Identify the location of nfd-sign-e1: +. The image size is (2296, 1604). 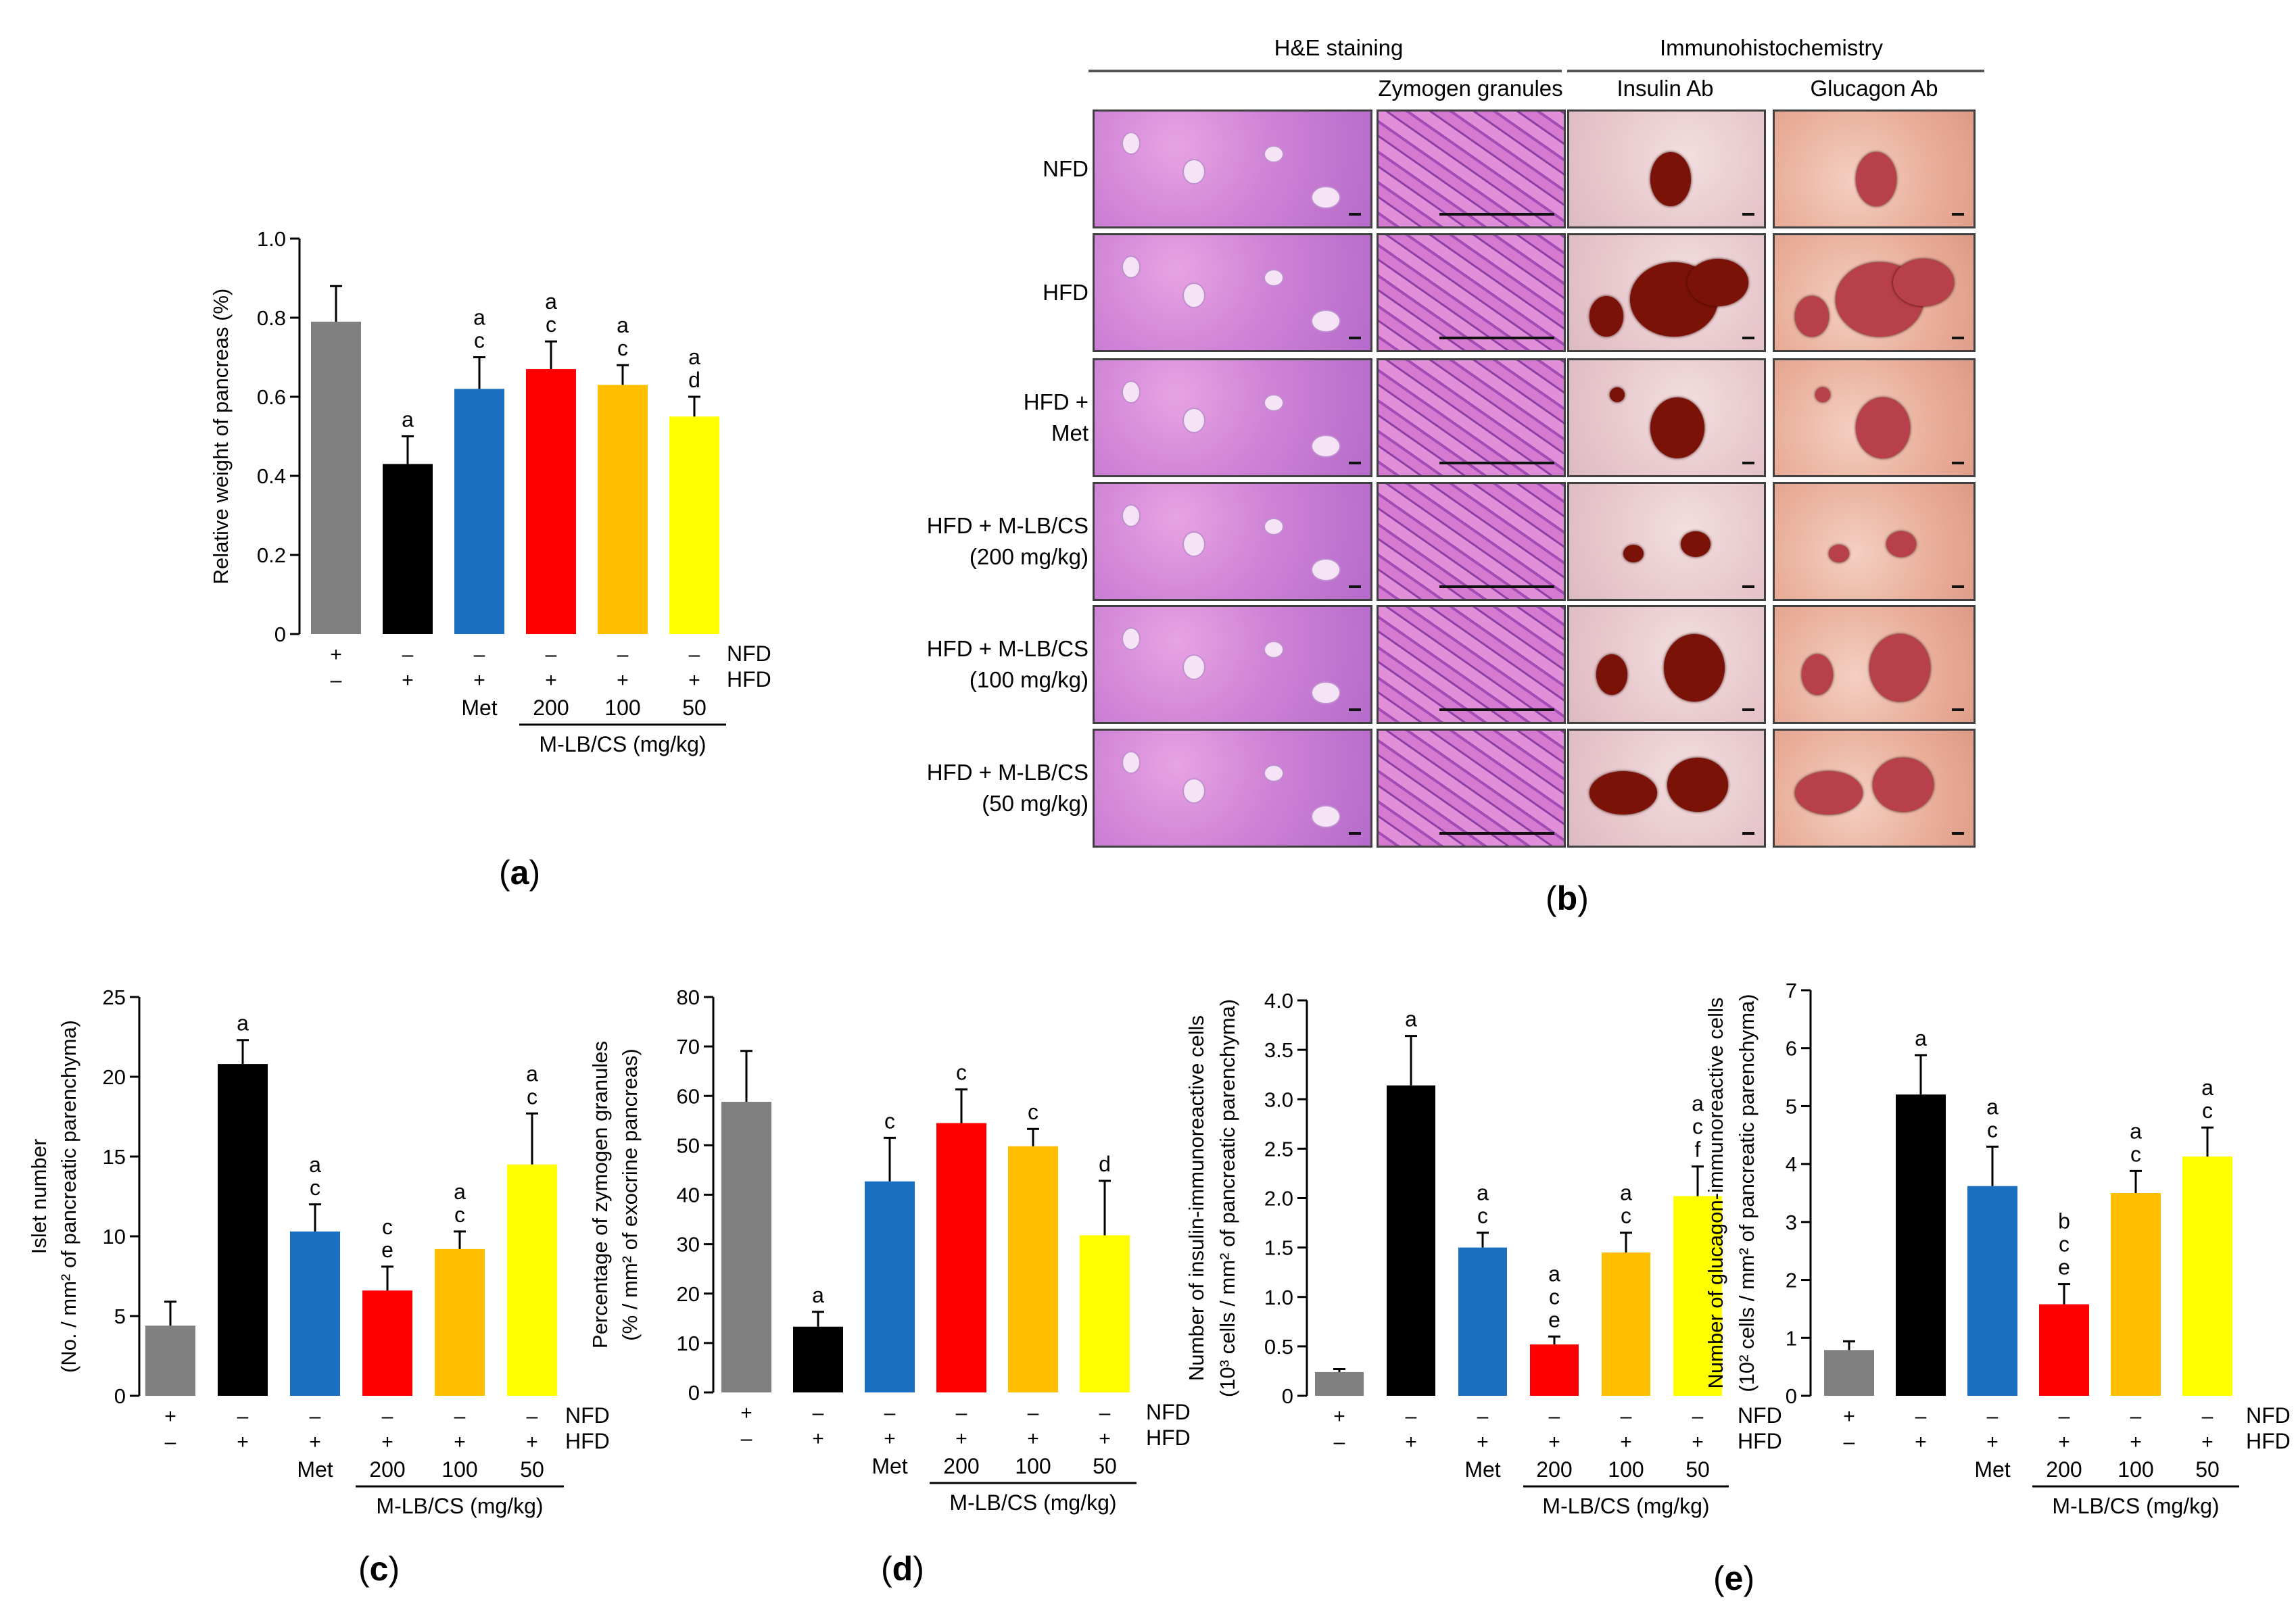
(1339, 1416).